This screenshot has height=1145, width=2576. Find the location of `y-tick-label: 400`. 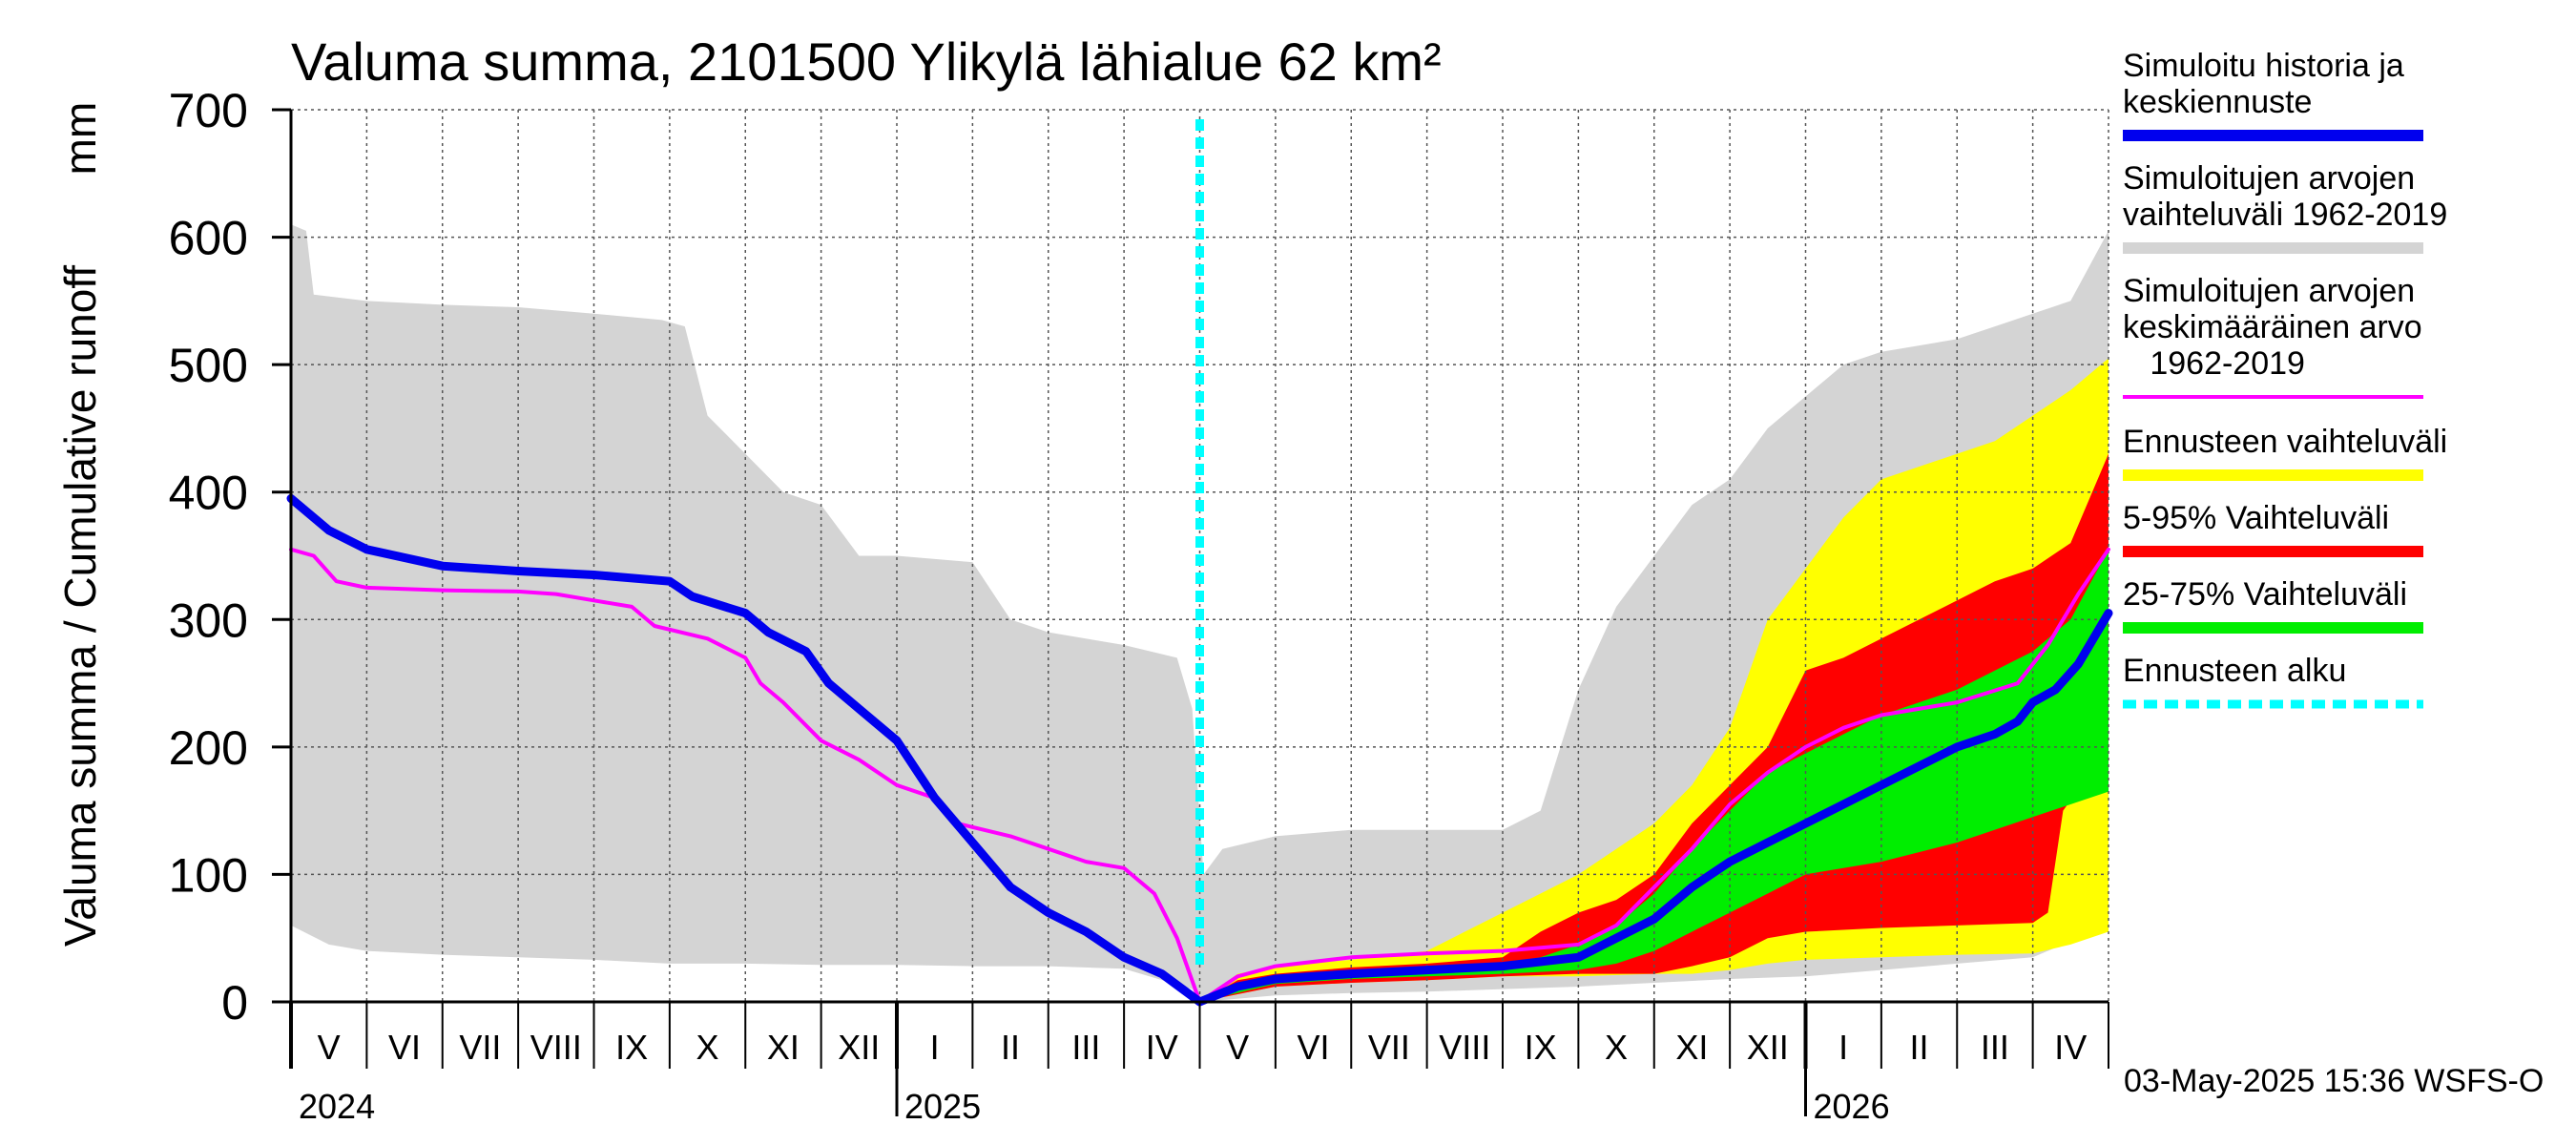

y-tick-label: 400 is located at coordinates (208, 493).